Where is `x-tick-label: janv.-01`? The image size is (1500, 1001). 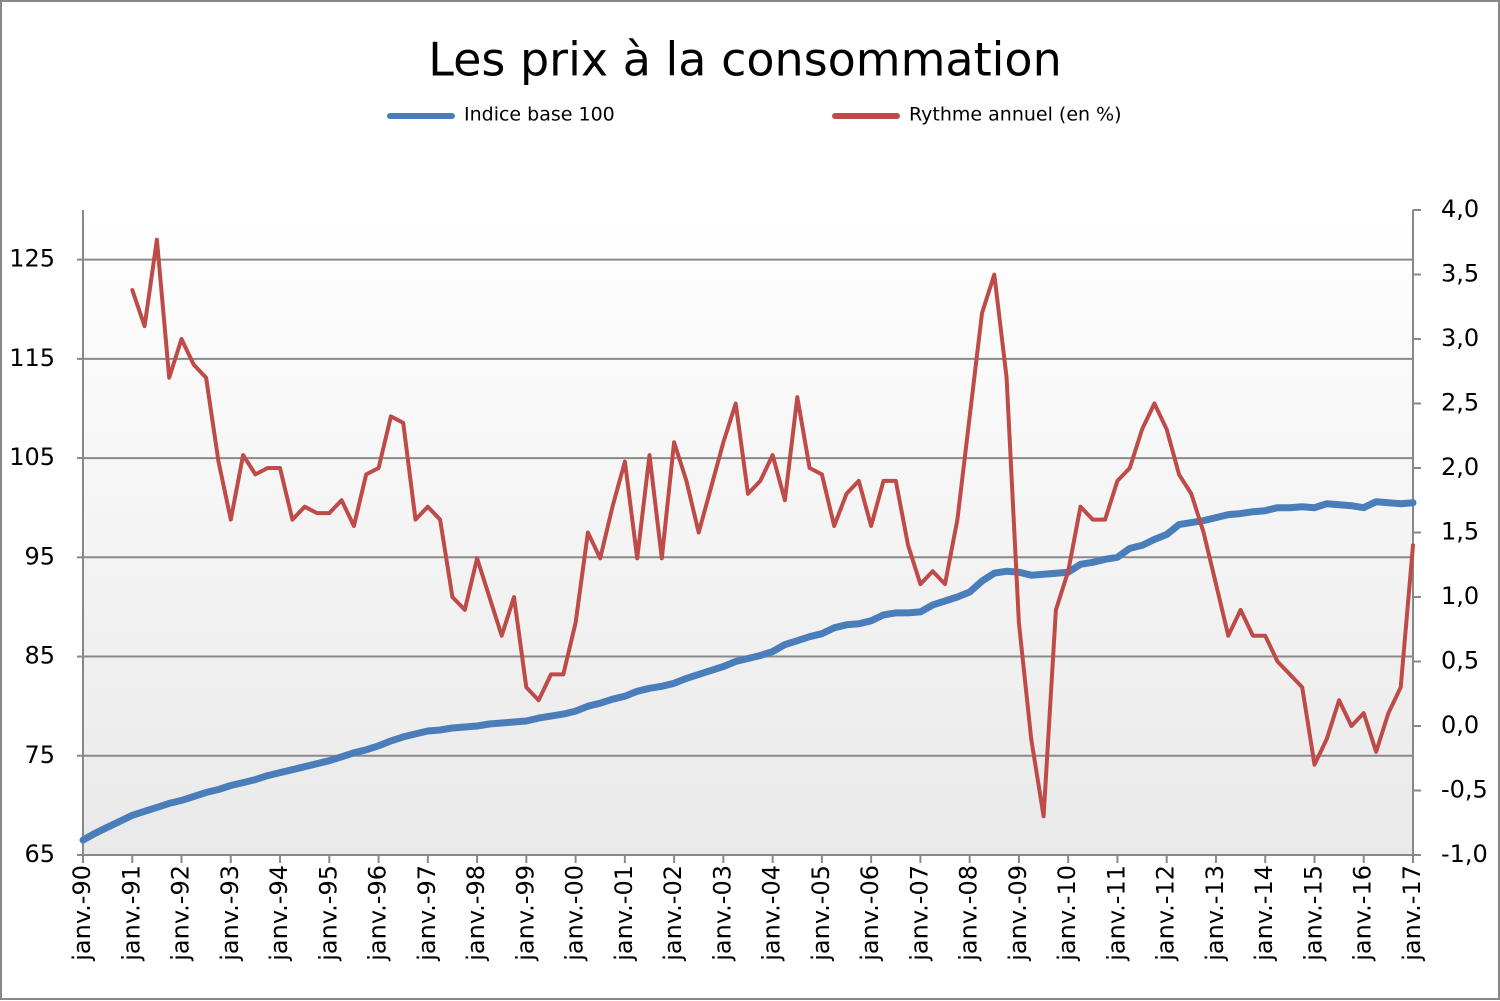
x-tick-label: janv.-01 is located at coordinates (624, 913).